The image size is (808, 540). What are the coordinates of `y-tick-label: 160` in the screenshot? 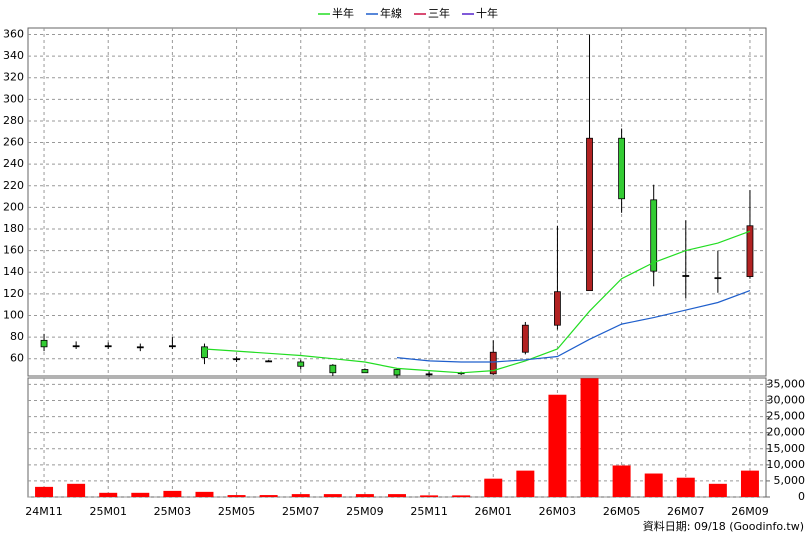 It's located at (13, 250).